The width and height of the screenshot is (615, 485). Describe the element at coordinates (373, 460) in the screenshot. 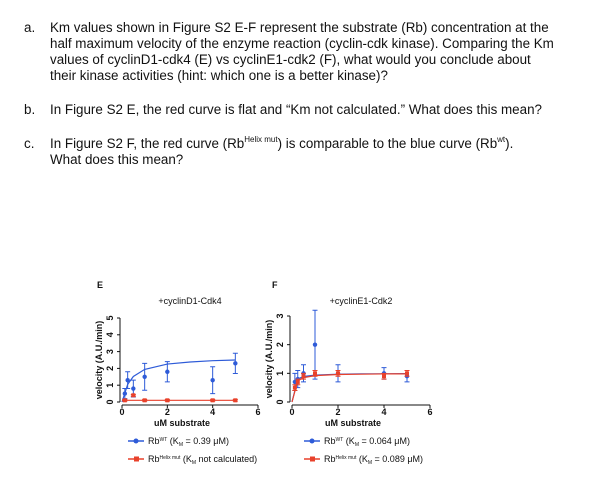

I see `legend-label: RbHelix mut (KM = 0.089 μM)` at that location.